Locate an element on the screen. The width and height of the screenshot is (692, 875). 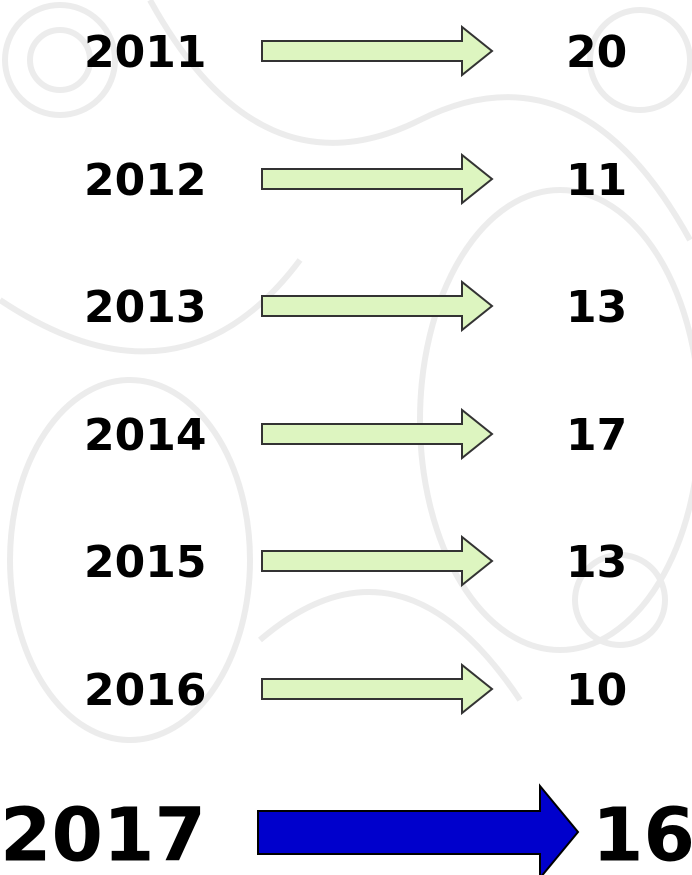
year: 2015 is located at coordinates (145, 562).